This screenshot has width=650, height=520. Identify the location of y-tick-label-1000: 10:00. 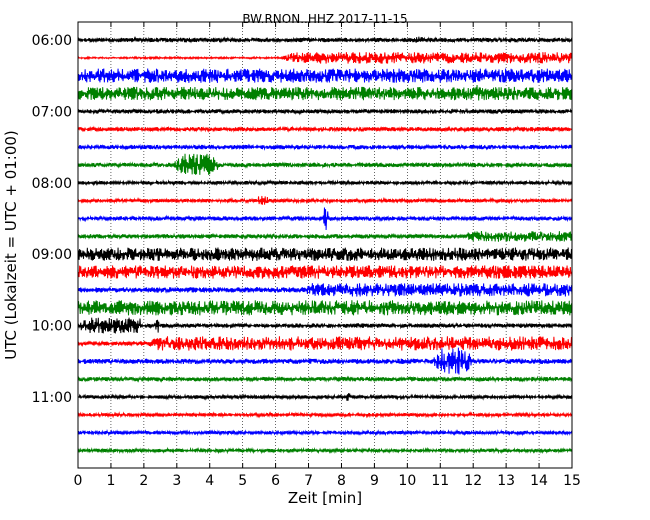
(52, 327).